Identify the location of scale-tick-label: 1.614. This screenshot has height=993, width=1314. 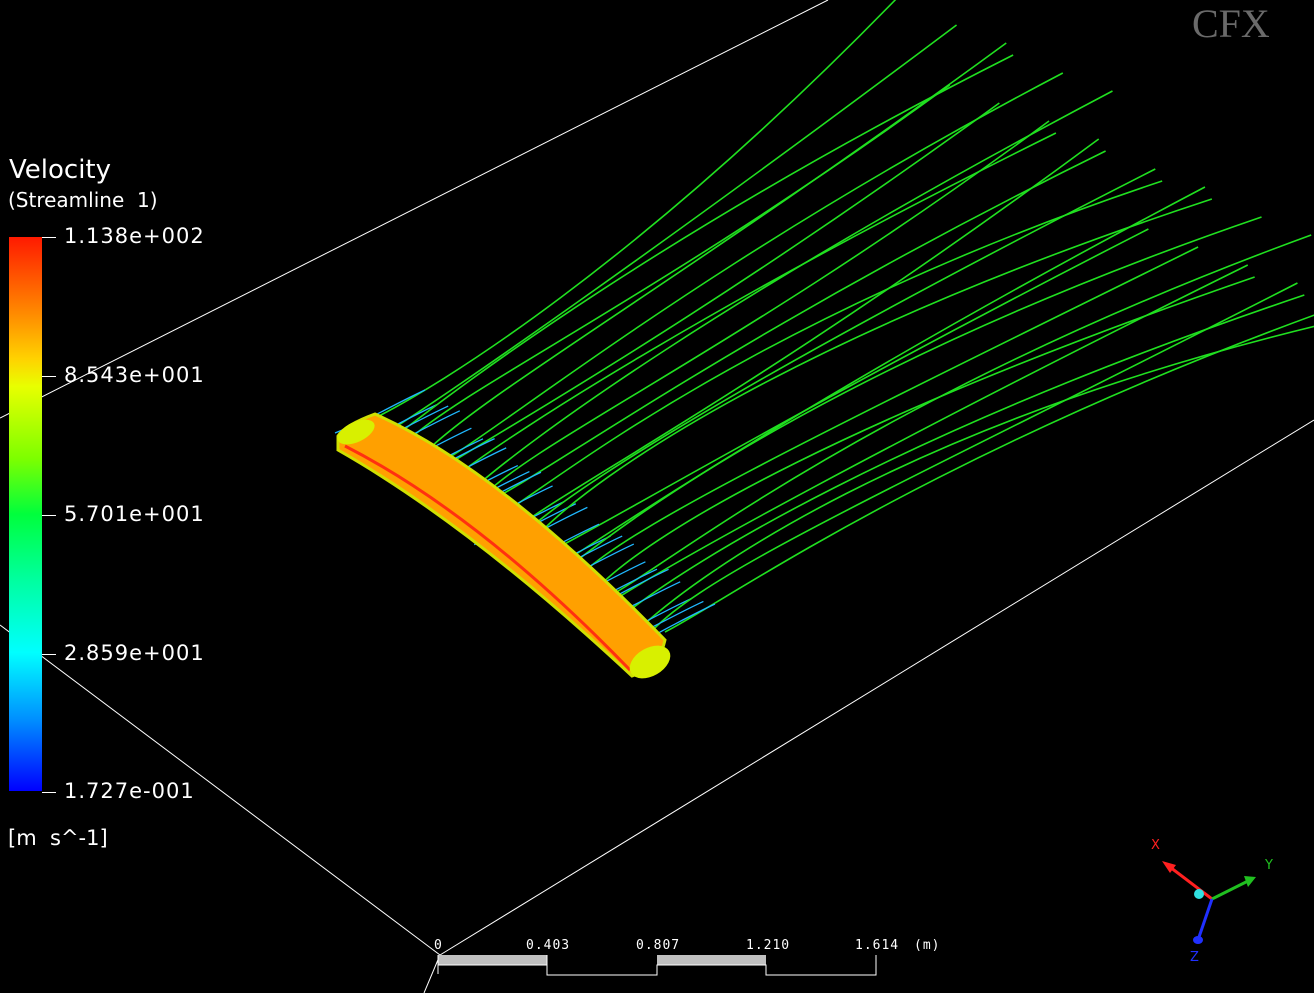
(877, 945).